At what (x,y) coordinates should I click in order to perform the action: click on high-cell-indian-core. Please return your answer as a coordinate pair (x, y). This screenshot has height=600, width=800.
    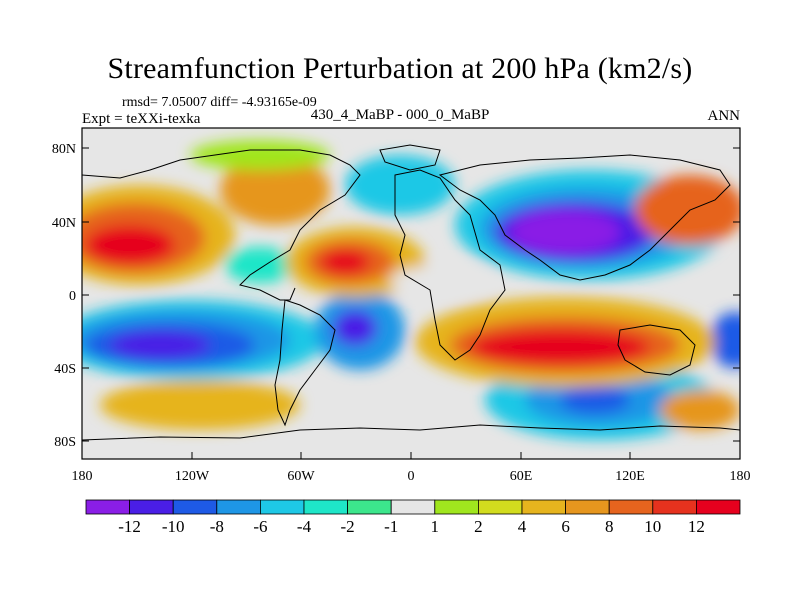
    Looking at the image, I should click on (560, 347).